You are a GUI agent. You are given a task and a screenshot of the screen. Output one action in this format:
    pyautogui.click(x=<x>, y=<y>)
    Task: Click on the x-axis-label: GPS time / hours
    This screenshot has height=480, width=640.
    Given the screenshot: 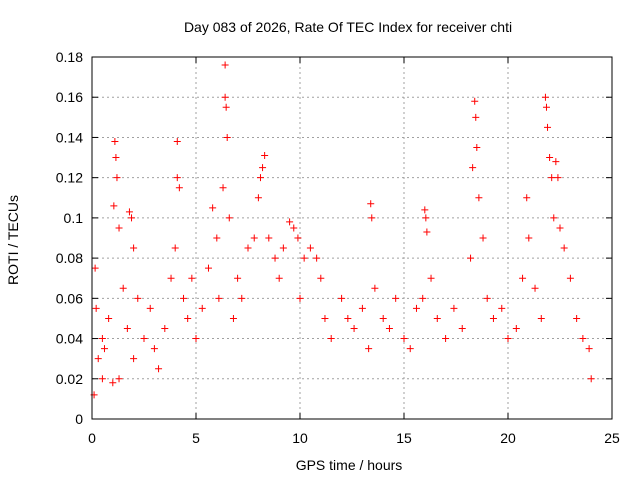 What is the action you would take?
    pyautogui.click(x=349, y=465)
    